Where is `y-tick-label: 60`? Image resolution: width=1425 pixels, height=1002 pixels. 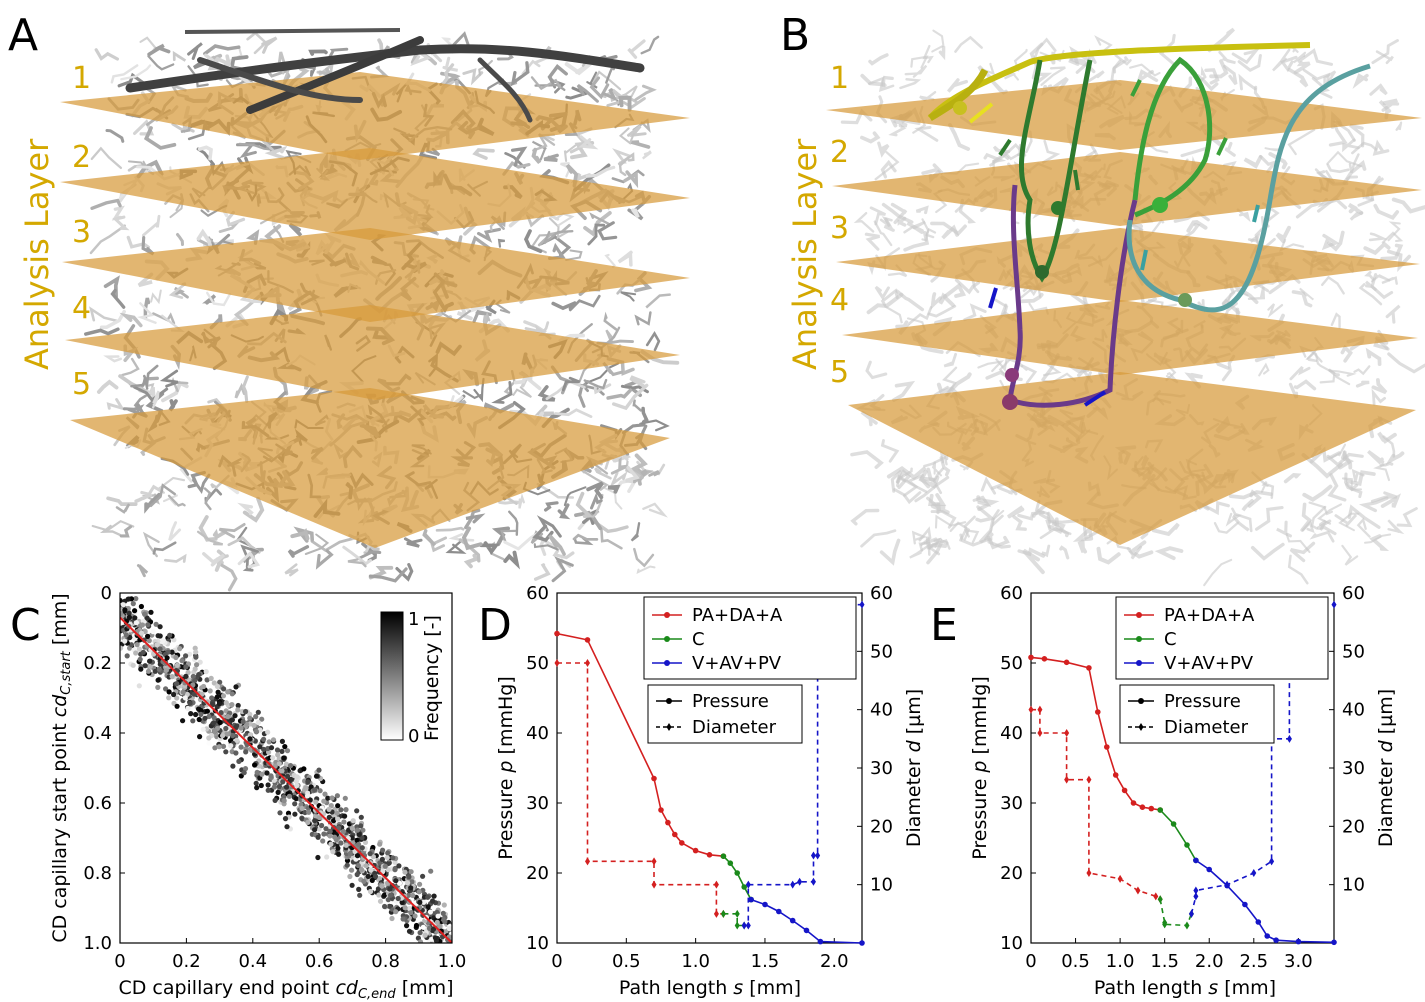 y-tick-label: 60 is located at coordinates (1011, 593).